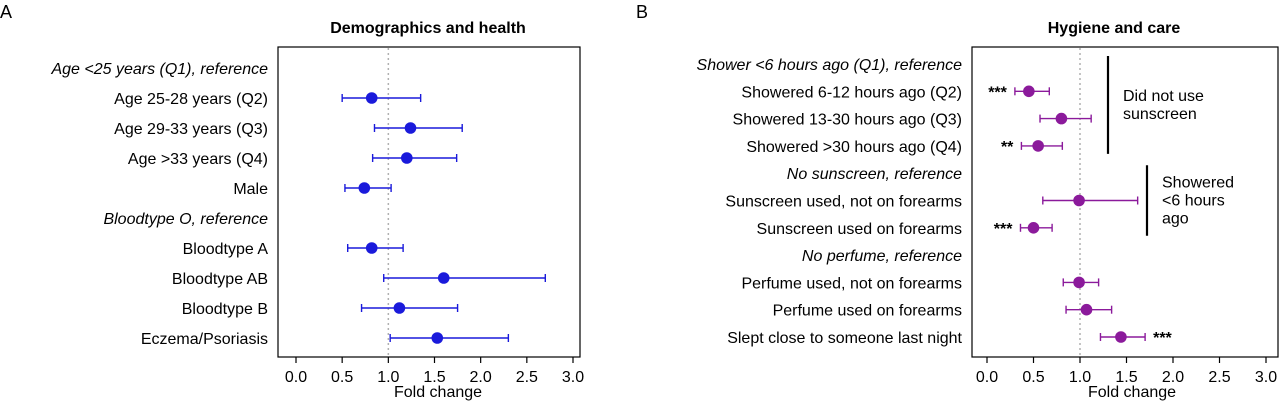 This screenshot has height=405, width=1280. Describe the element at coordinates (198, 159) in the screenshot. I see `row-label: Age >33 years (Q4)` at that location.